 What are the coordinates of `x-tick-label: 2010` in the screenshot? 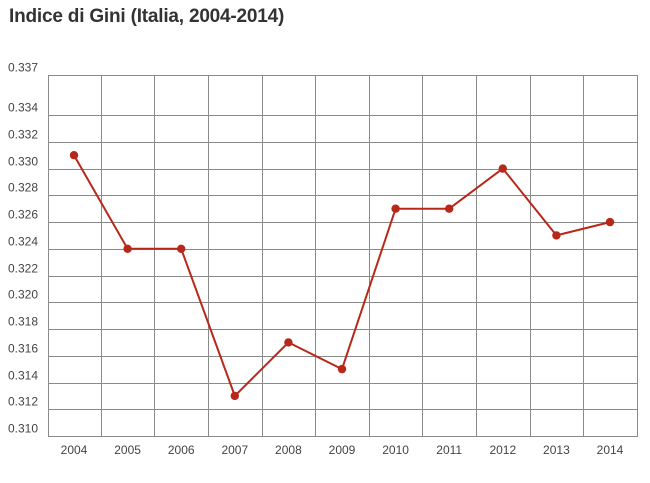 It's located at (395, 450).